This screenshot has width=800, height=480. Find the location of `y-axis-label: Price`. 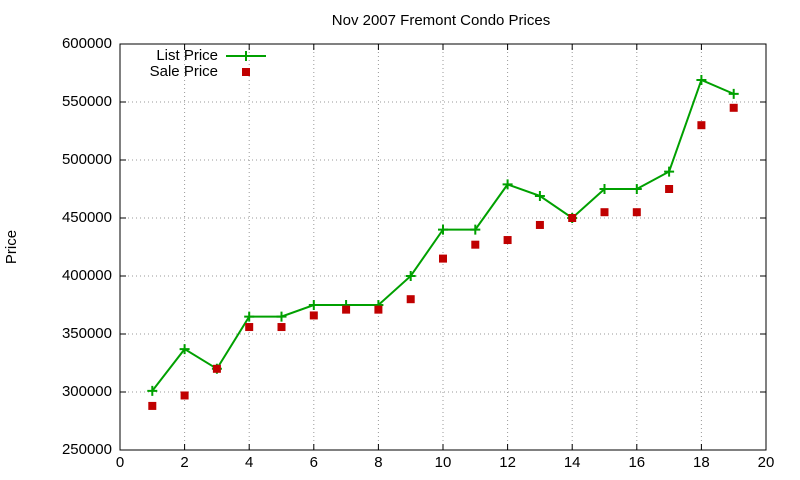

y-axis-label: Price is located at coordinates (11, 247).